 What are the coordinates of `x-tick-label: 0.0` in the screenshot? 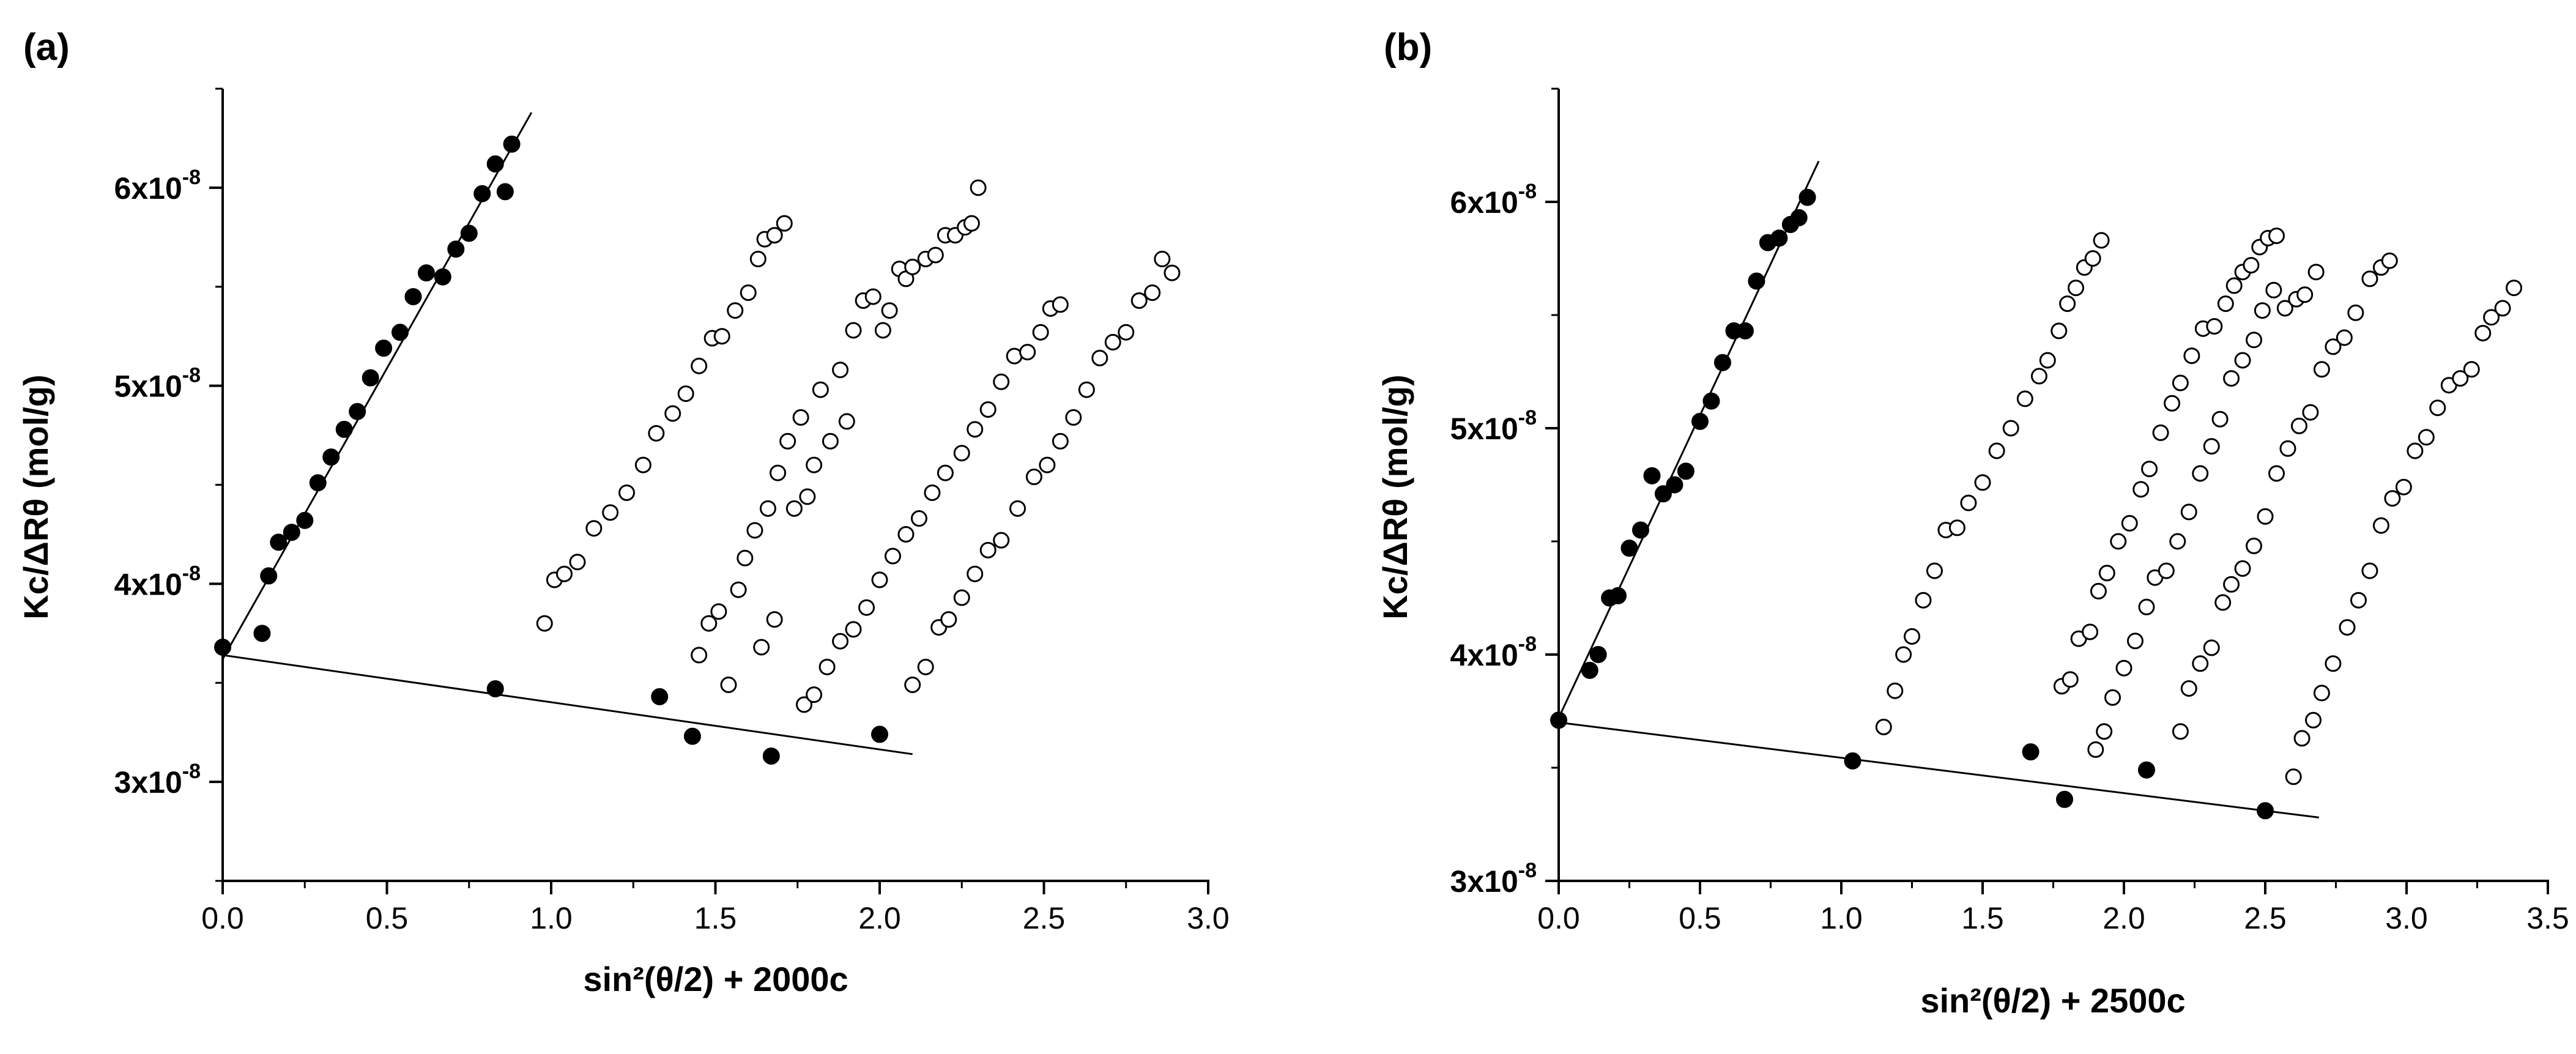 It's located at (222, 918).